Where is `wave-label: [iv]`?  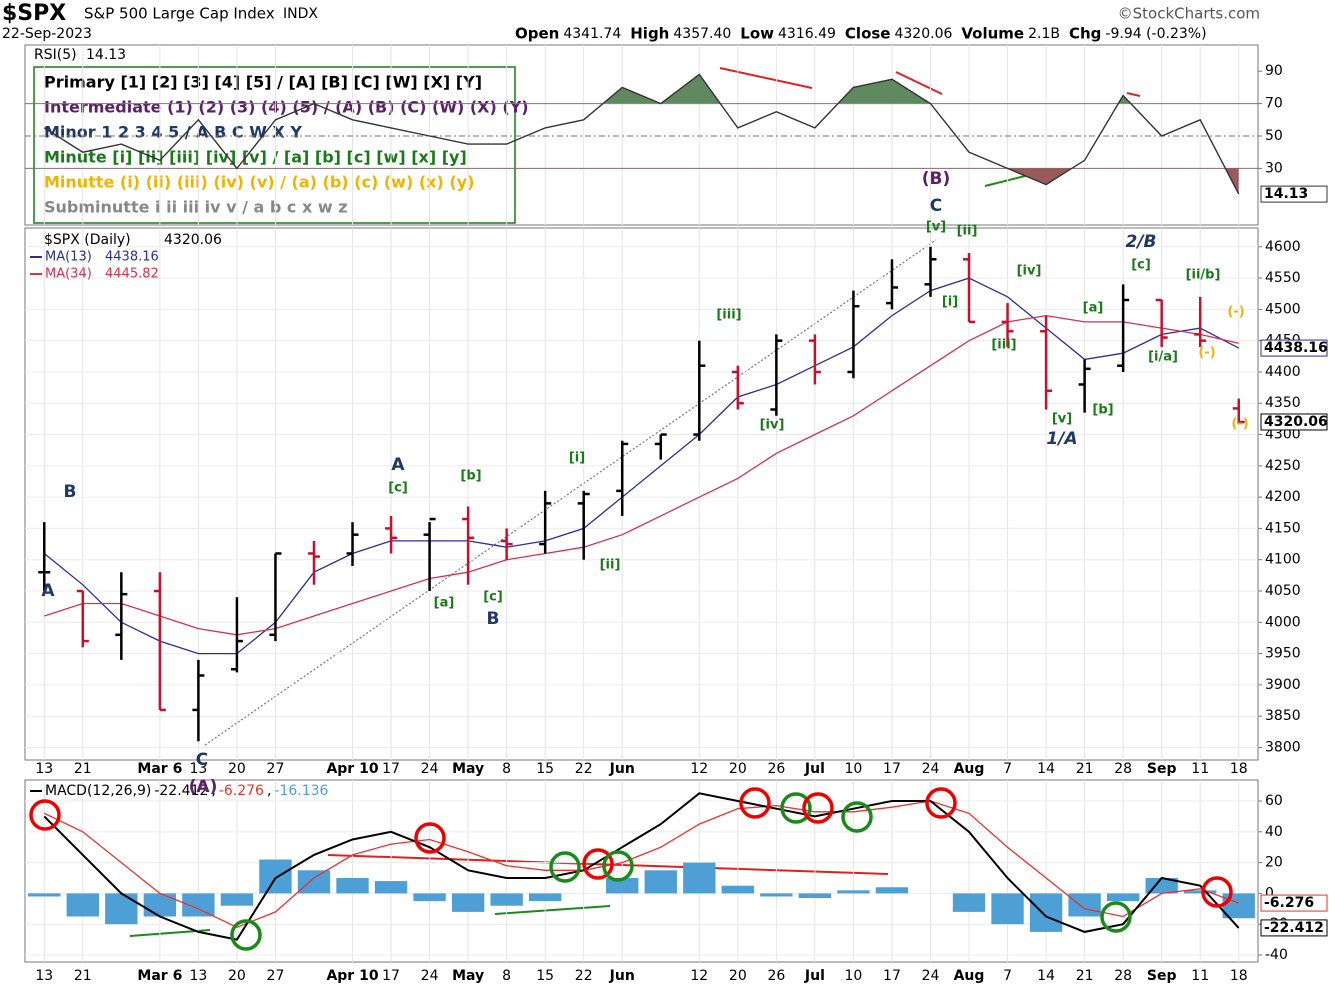
wave-label: [iv] is located at coordinates (772, 425).